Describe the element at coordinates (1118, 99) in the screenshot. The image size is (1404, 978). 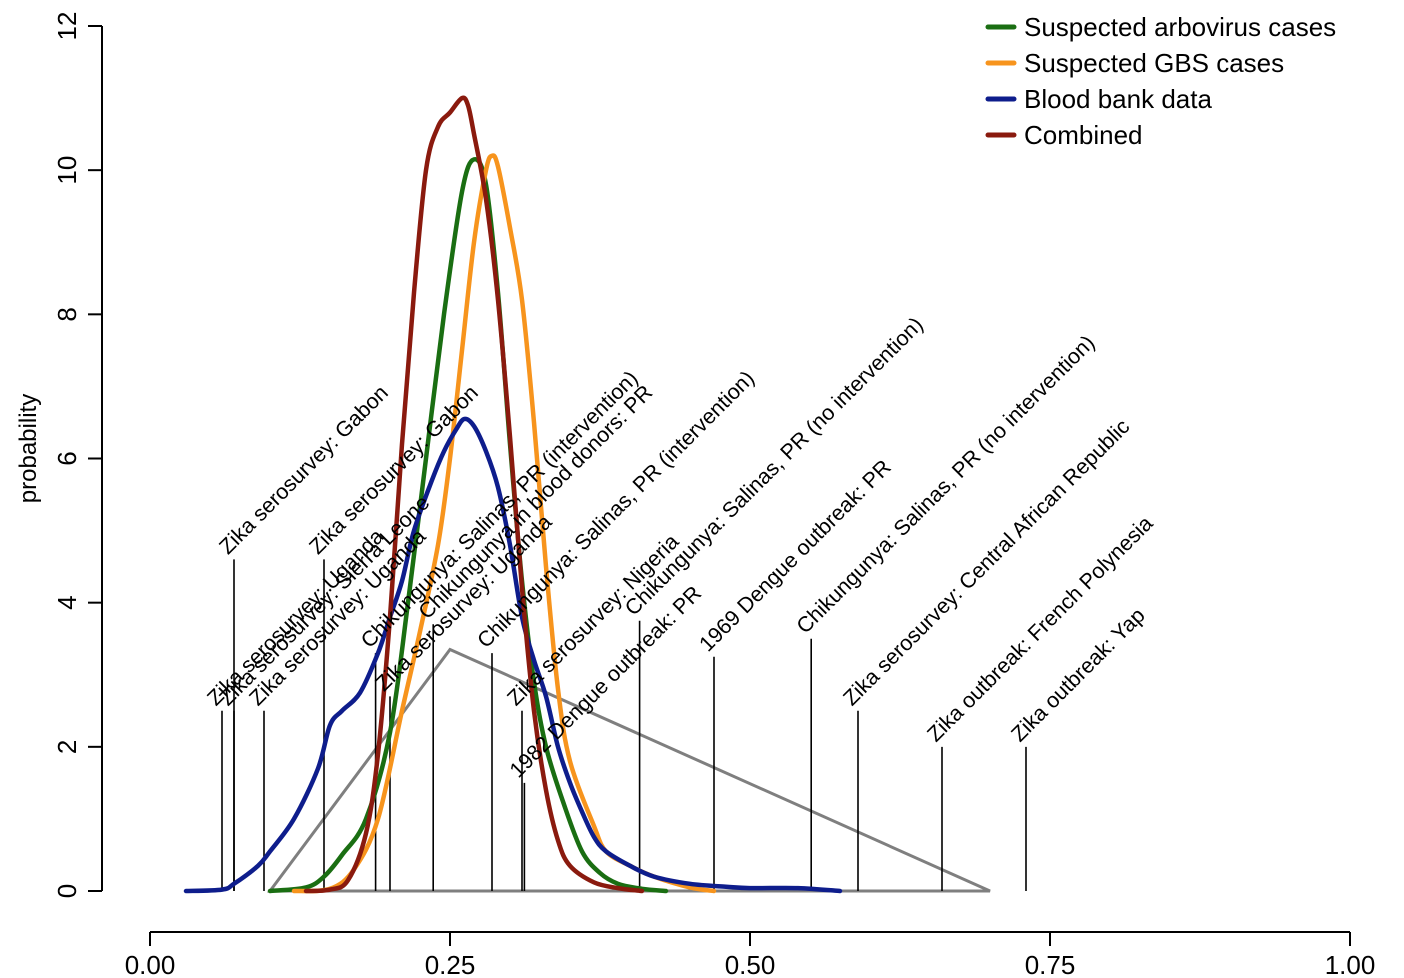
I see `legend-entry-label: Blood bank data` at that location.